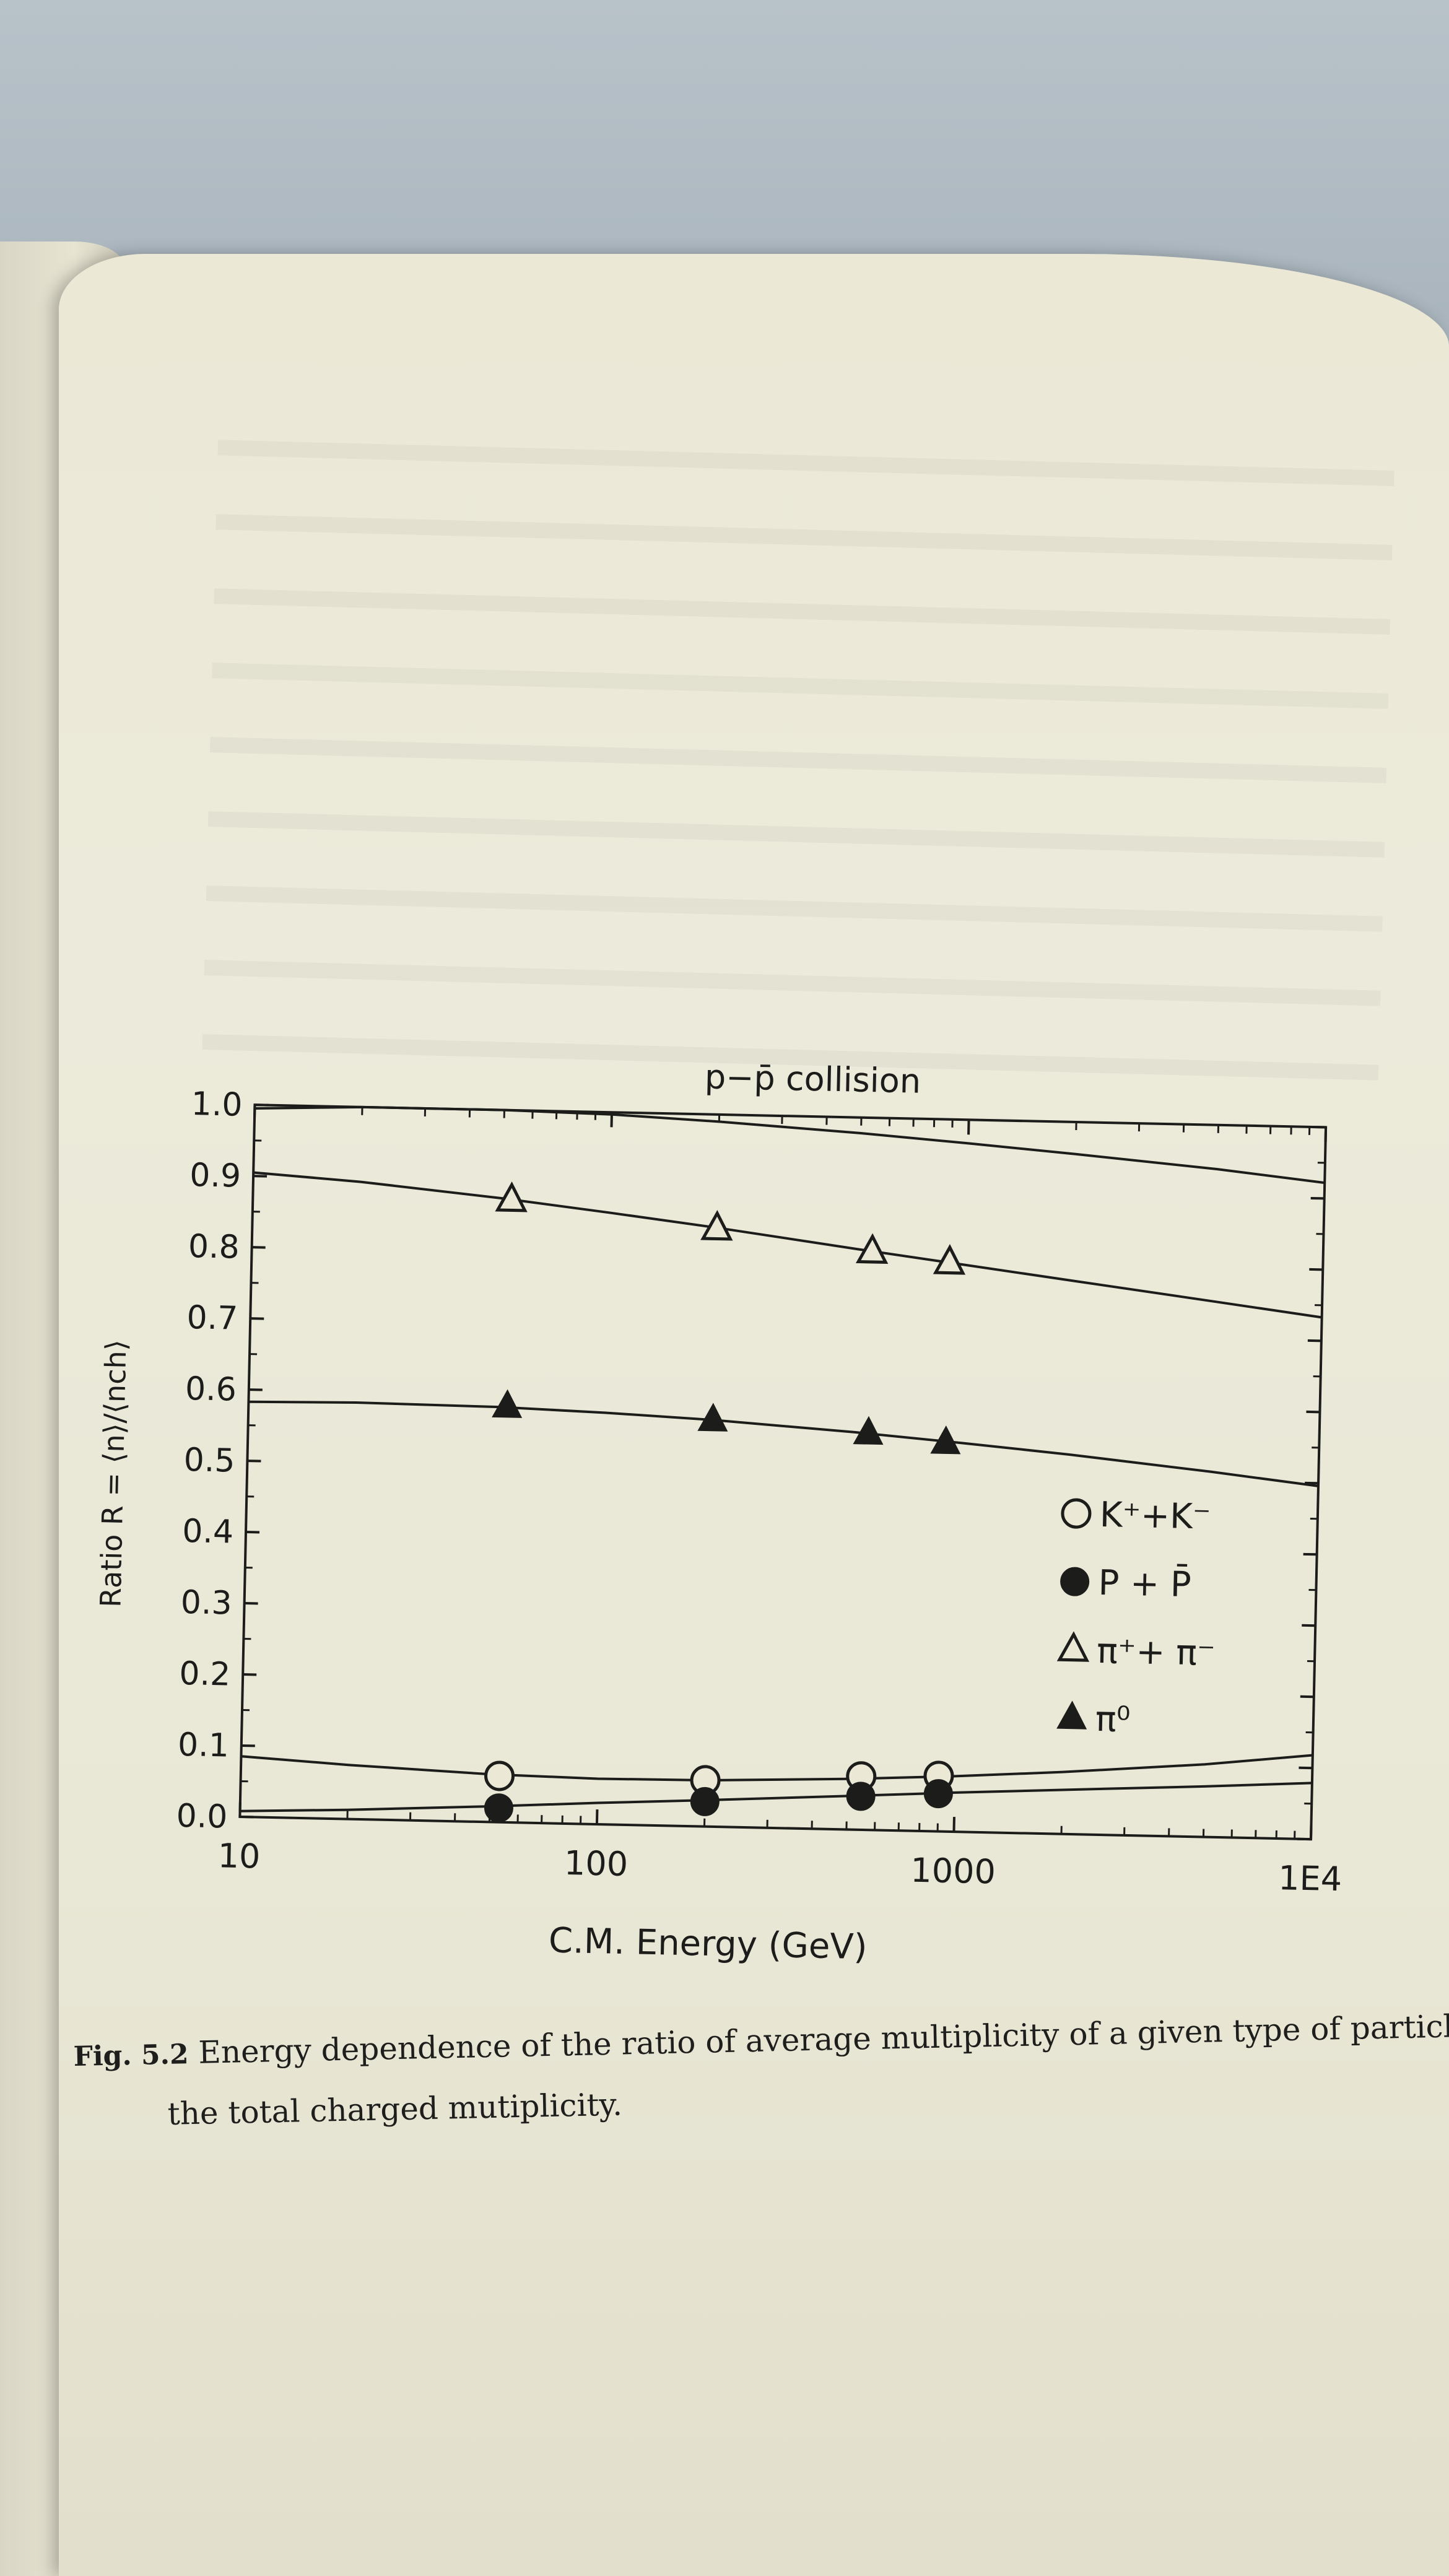 The height and width of the screenshot is (2576, 1449). What do you see at coordinates (113, 1473) in the screenshot?
I see `y-axis-label: Ratio R = ⟨n⟩/⟨nch⟩` at bounding box center [113, 1473].